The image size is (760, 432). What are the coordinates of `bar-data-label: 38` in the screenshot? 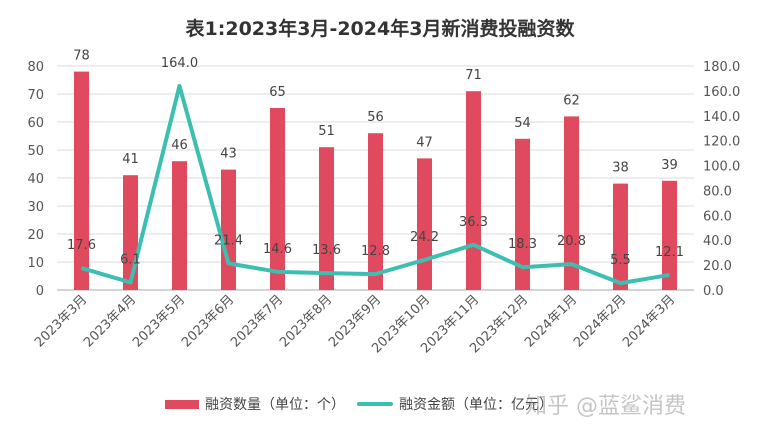 It's located at (620, 168).